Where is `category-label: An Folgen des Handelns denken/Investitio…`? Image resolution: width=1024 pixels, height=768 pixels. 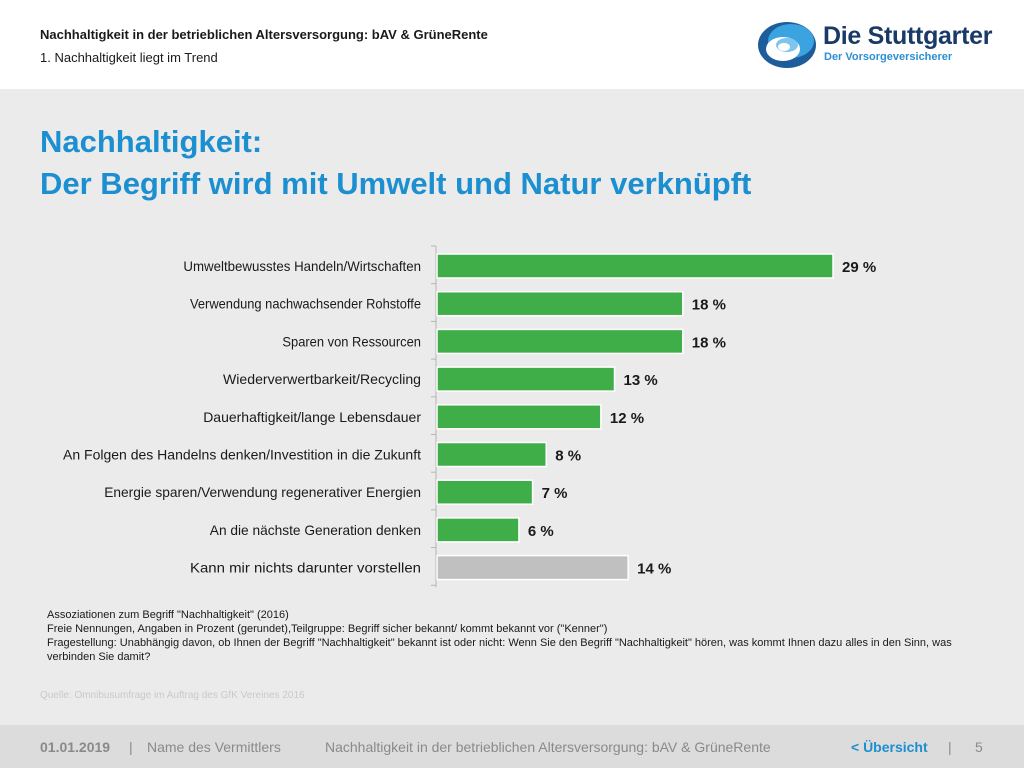 category-label: An Folgen des Handelns denken/Investitio… is located at coordinates (242, 455).